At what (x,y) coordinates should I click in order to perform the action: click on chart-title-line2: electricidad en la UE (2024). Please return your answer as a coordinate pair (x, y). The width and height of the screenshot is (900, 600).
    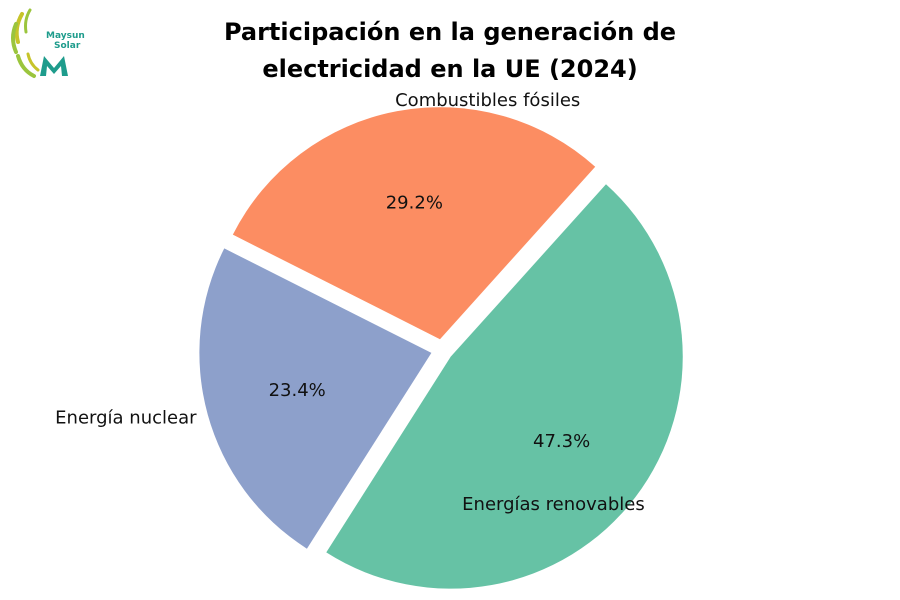
    Looking at the image, I should click on (450, 69).